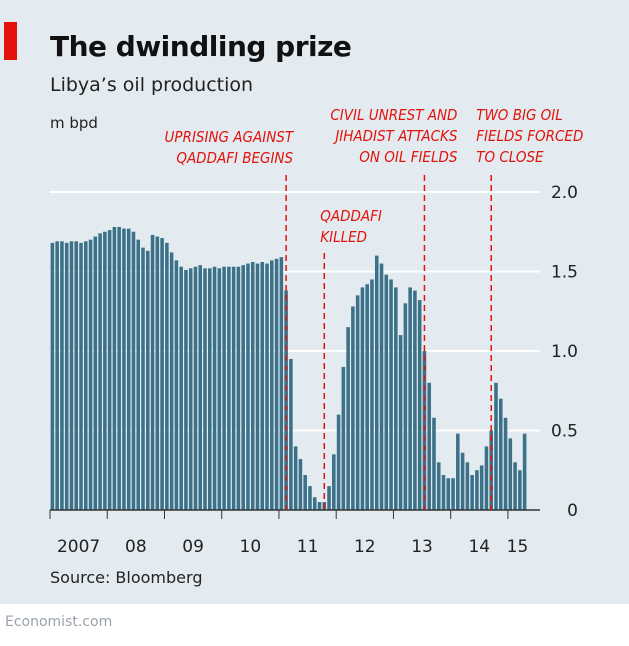 This screenshot has width=629, height=646. Describe the element at coordinates (201, 46) in the screenshot. I see `chart-title: The dwindling prize` at that location.